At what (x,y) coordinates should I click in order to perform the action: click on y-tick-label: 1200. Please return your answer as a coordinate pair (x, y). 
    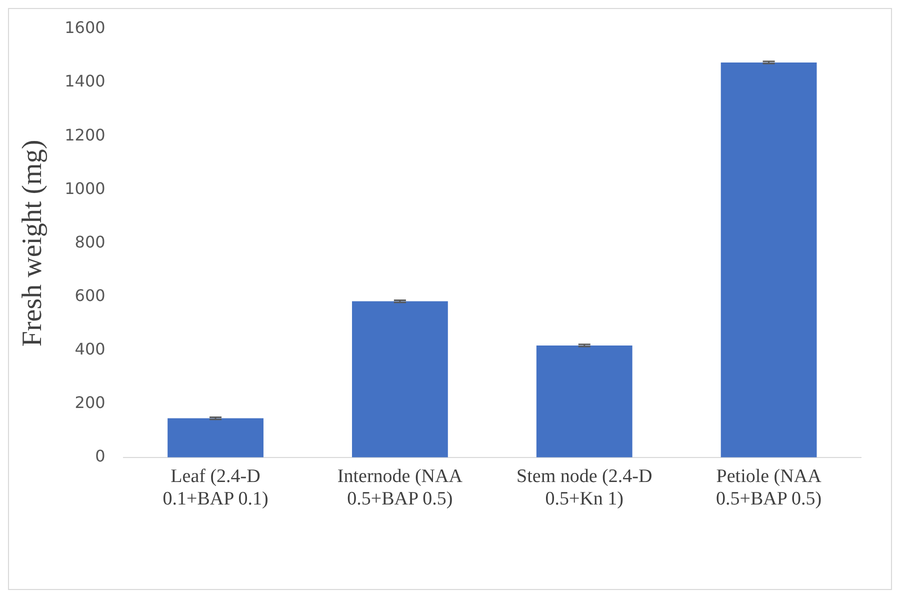
    Looking at the image, I should click on (85, 134).